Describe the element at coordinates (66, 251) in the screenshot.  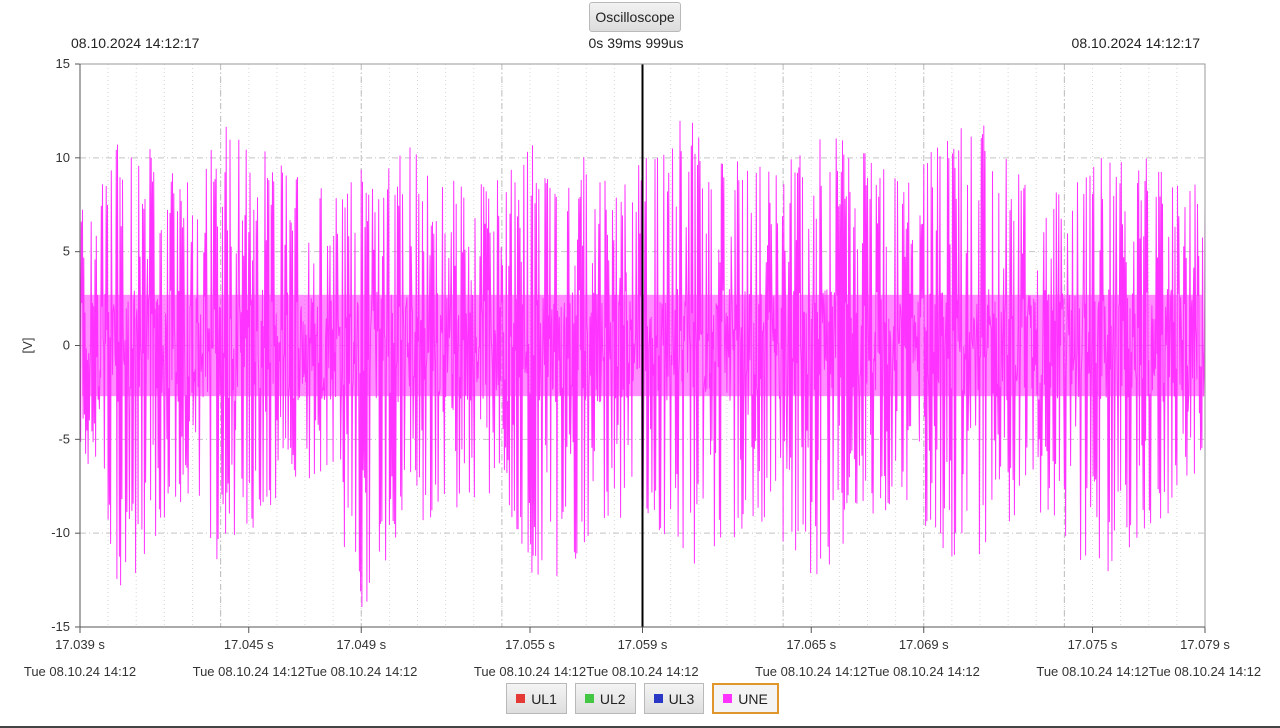
I see `y-tick-label: 5` at that location.